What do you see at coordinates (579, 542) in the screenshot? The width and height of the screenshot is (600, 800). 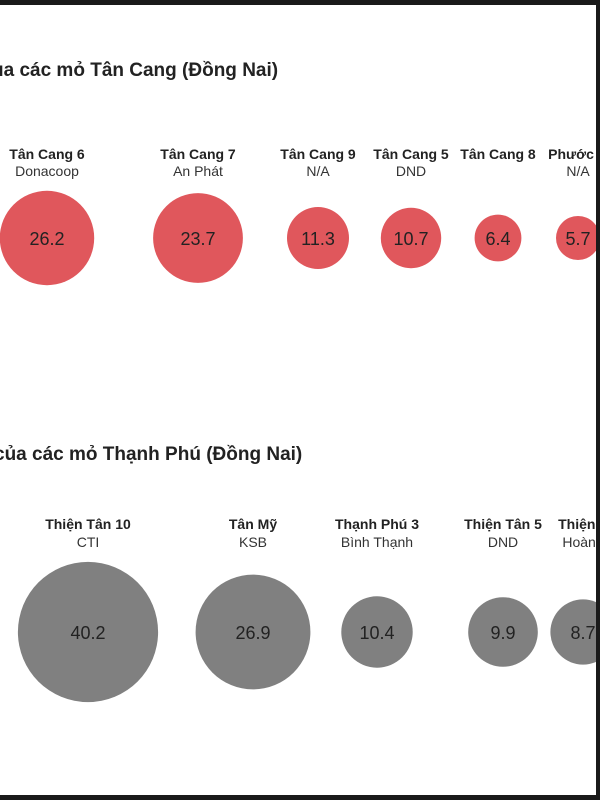 I see `owner-label: Hoàng` at bounding box center [579, 542].